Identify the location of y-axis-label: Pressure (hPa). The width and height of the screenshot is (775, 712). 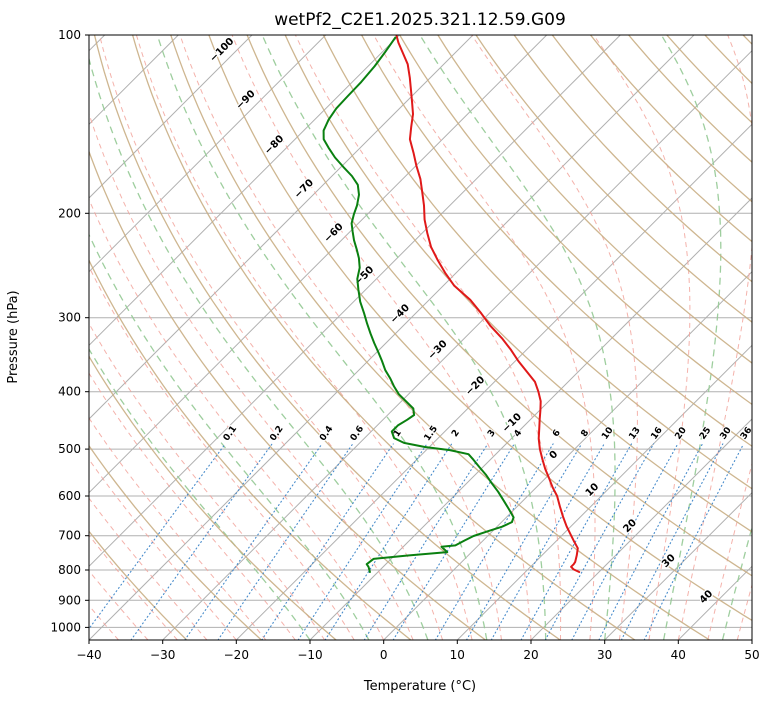
(13, 336).